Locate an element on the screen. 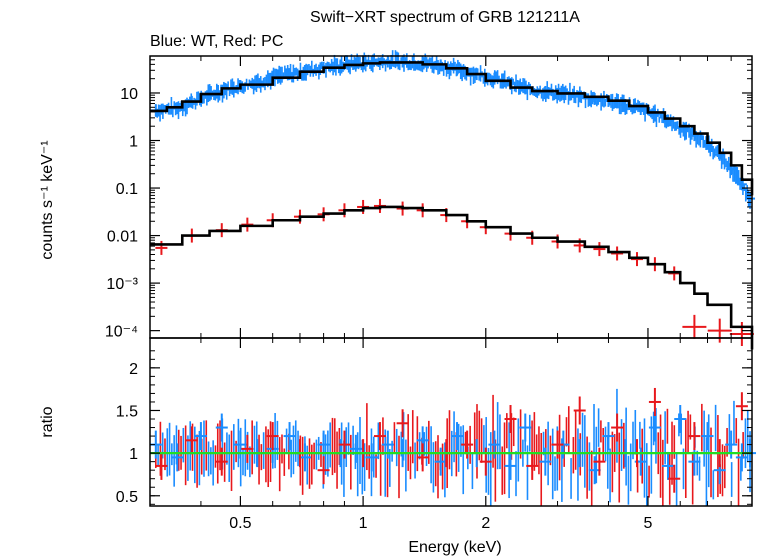 This screenshot has height=556, width=758. y-tick-label: 10 is located at coordinates (129, 94).